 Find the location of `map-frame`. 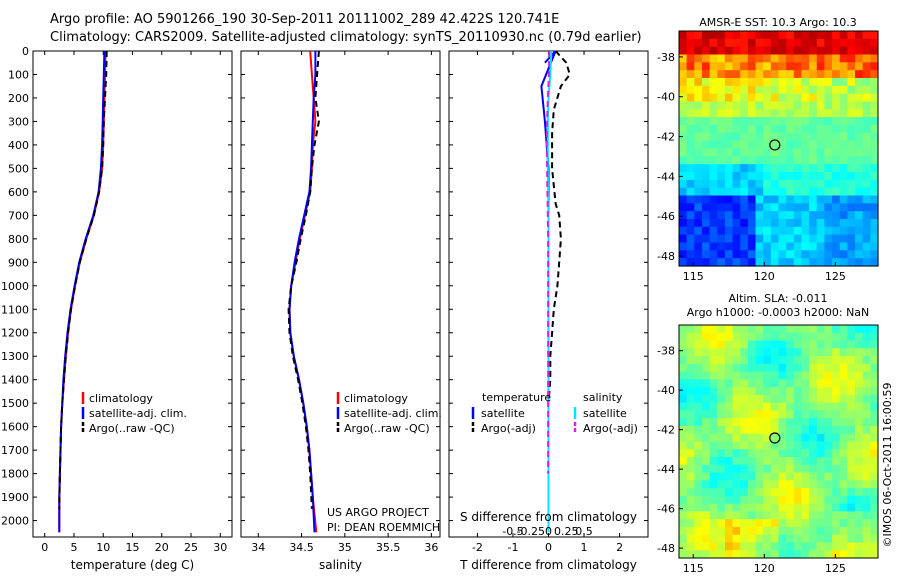

map-frame is located at coordinates (778, 148).